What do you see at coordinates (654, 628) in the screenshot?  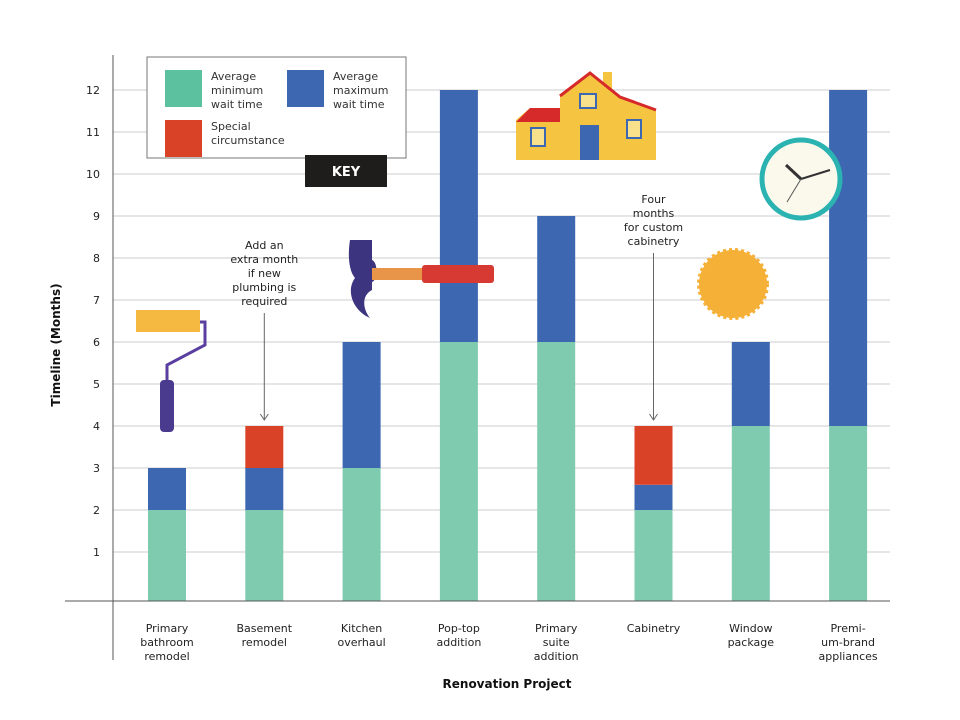 I see `x-tick-label: Cabinetry` at bounding box center [654, 628].